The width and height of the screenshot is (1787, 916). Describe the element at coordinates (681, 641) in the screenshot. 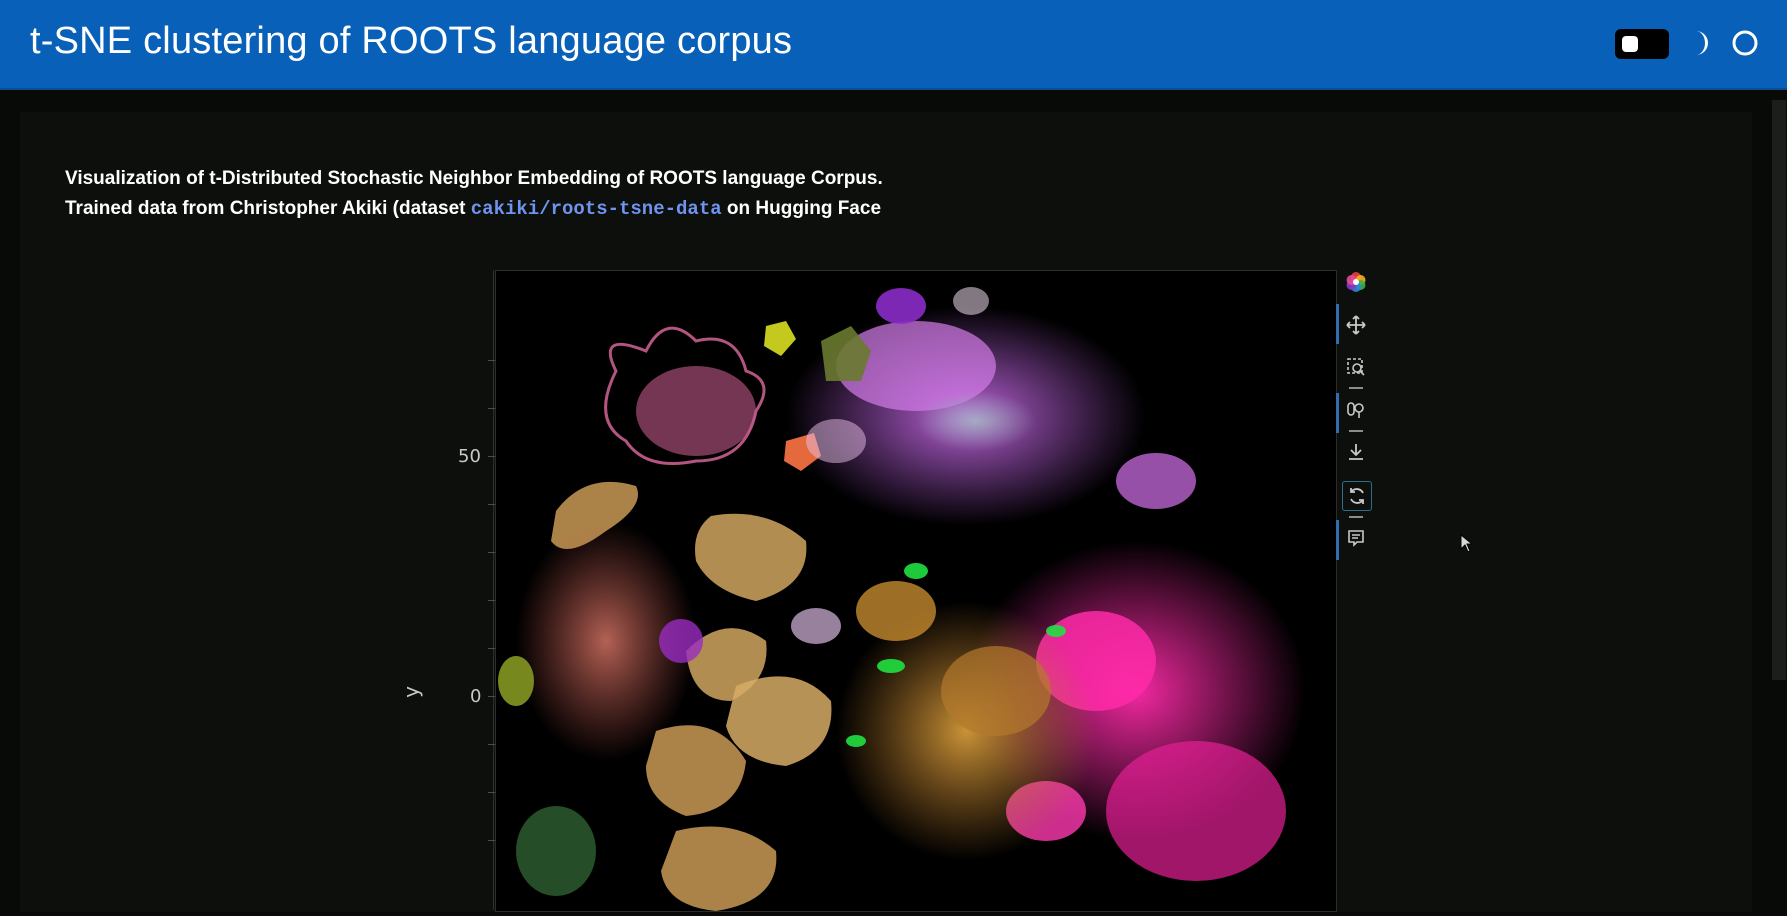

I see `cluster-purple-left` at that location.